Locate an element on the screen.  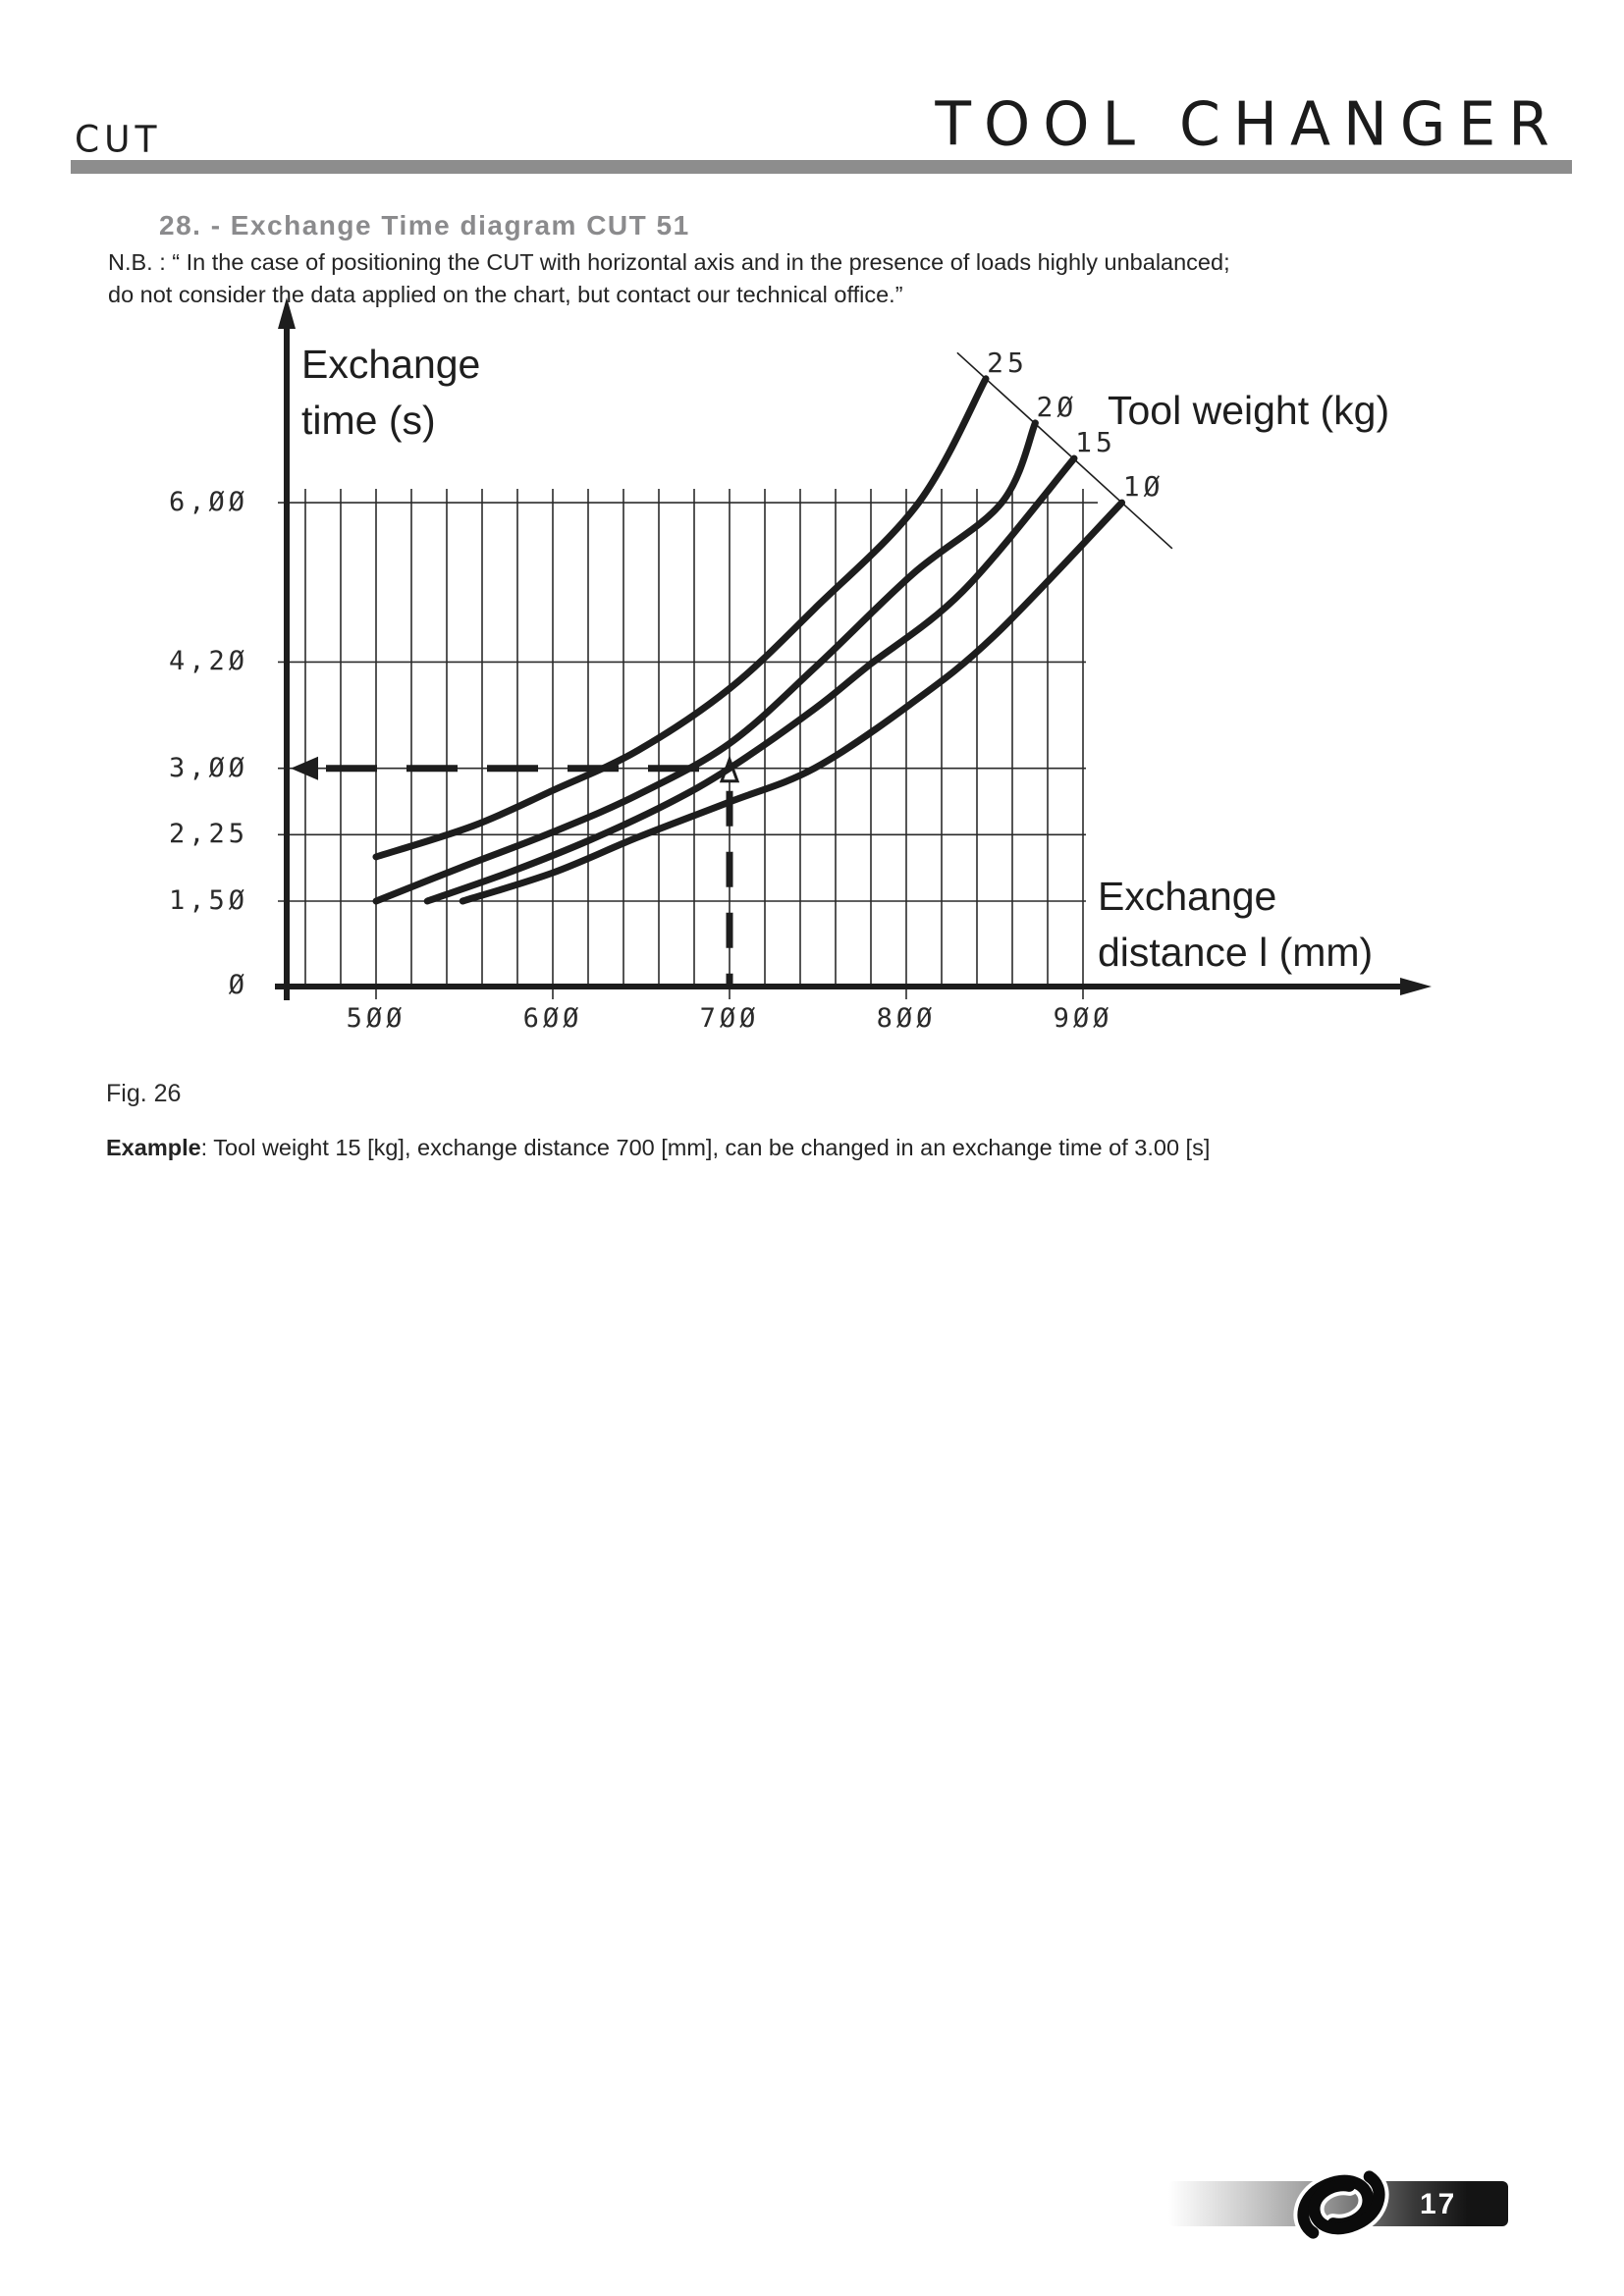
legend-title: Tool weight (kg) is located at coordinates (1249, 410).